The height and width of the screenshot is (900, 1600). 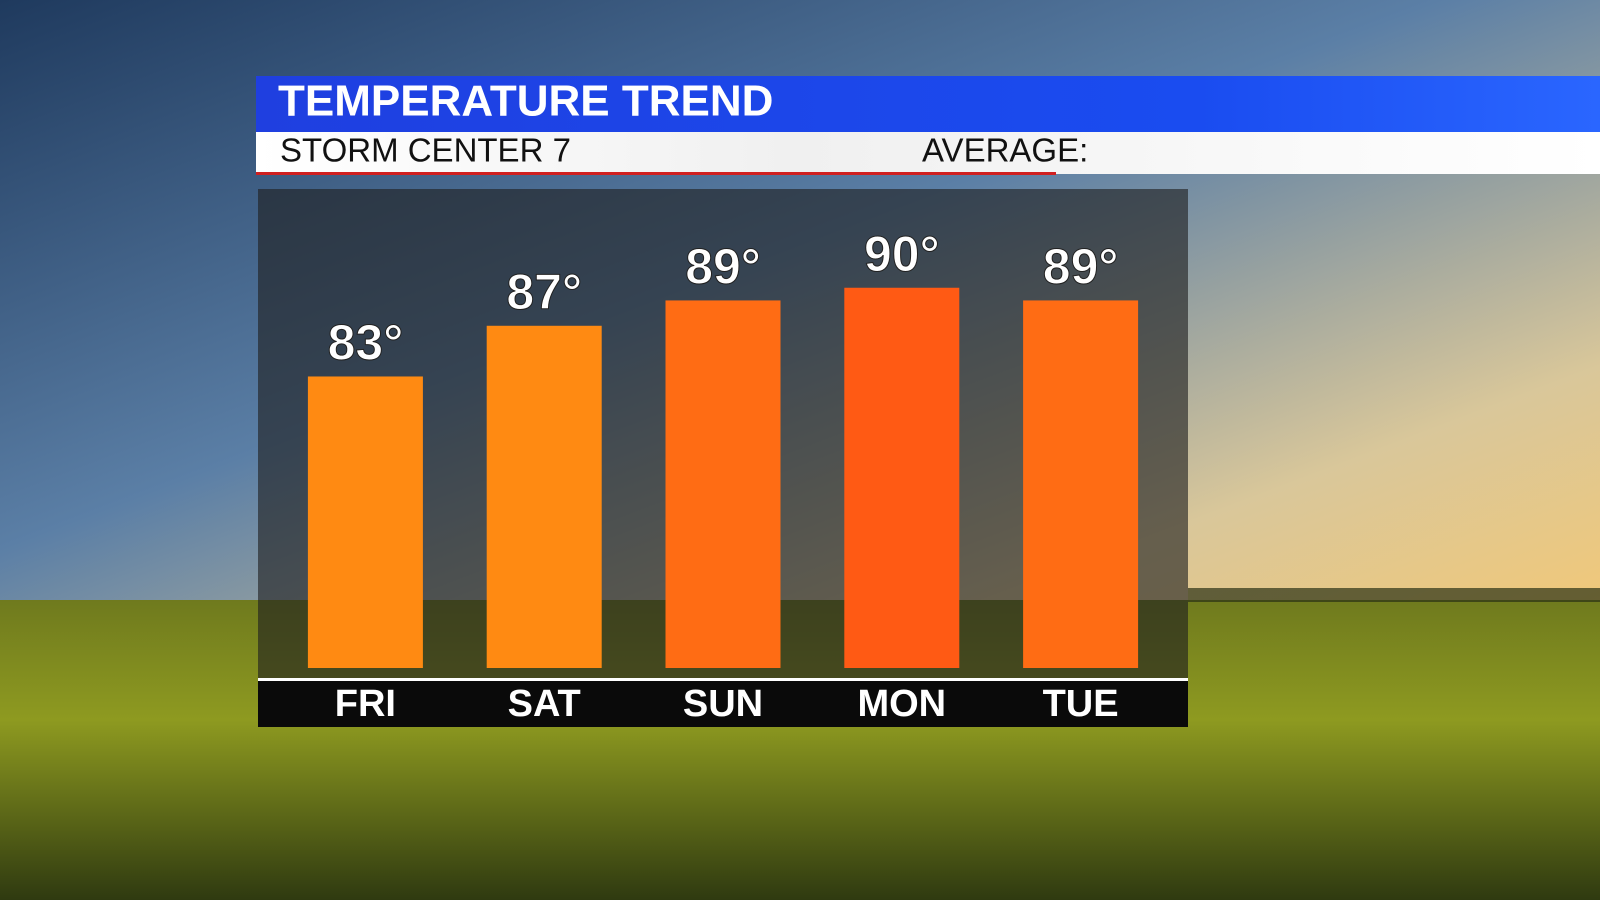 I want to click on subtitle-stripe, so click(x=656, y=173).